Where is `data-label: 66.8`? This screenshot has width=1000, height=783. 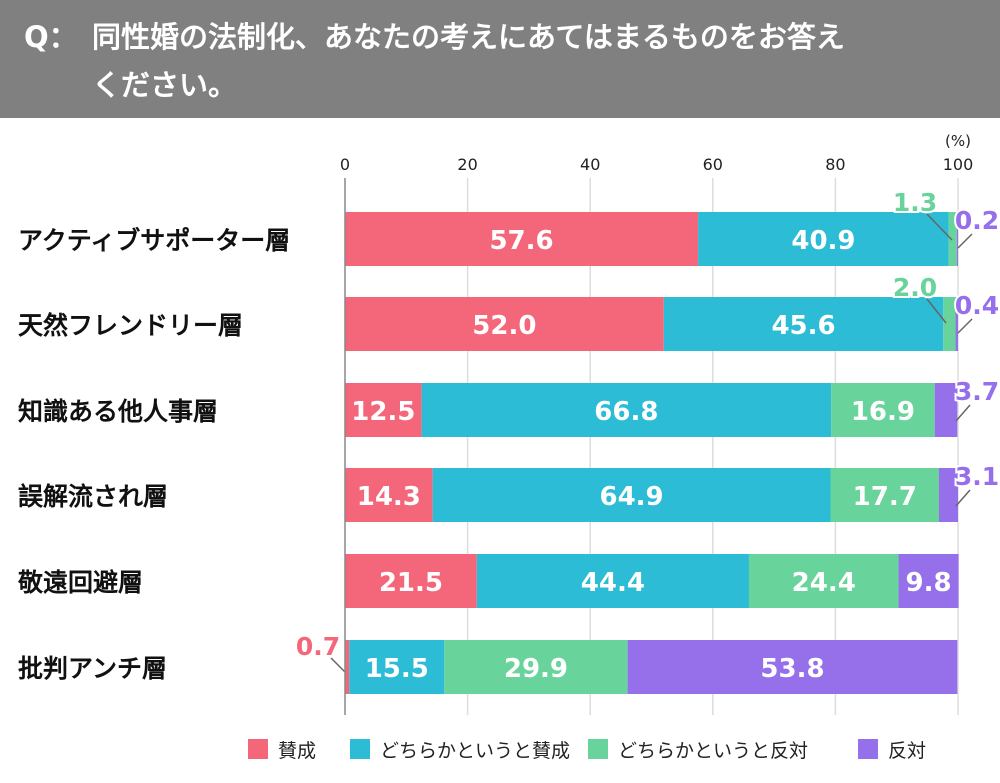 data-label: 66.8 is located at coordinates (626, 412).